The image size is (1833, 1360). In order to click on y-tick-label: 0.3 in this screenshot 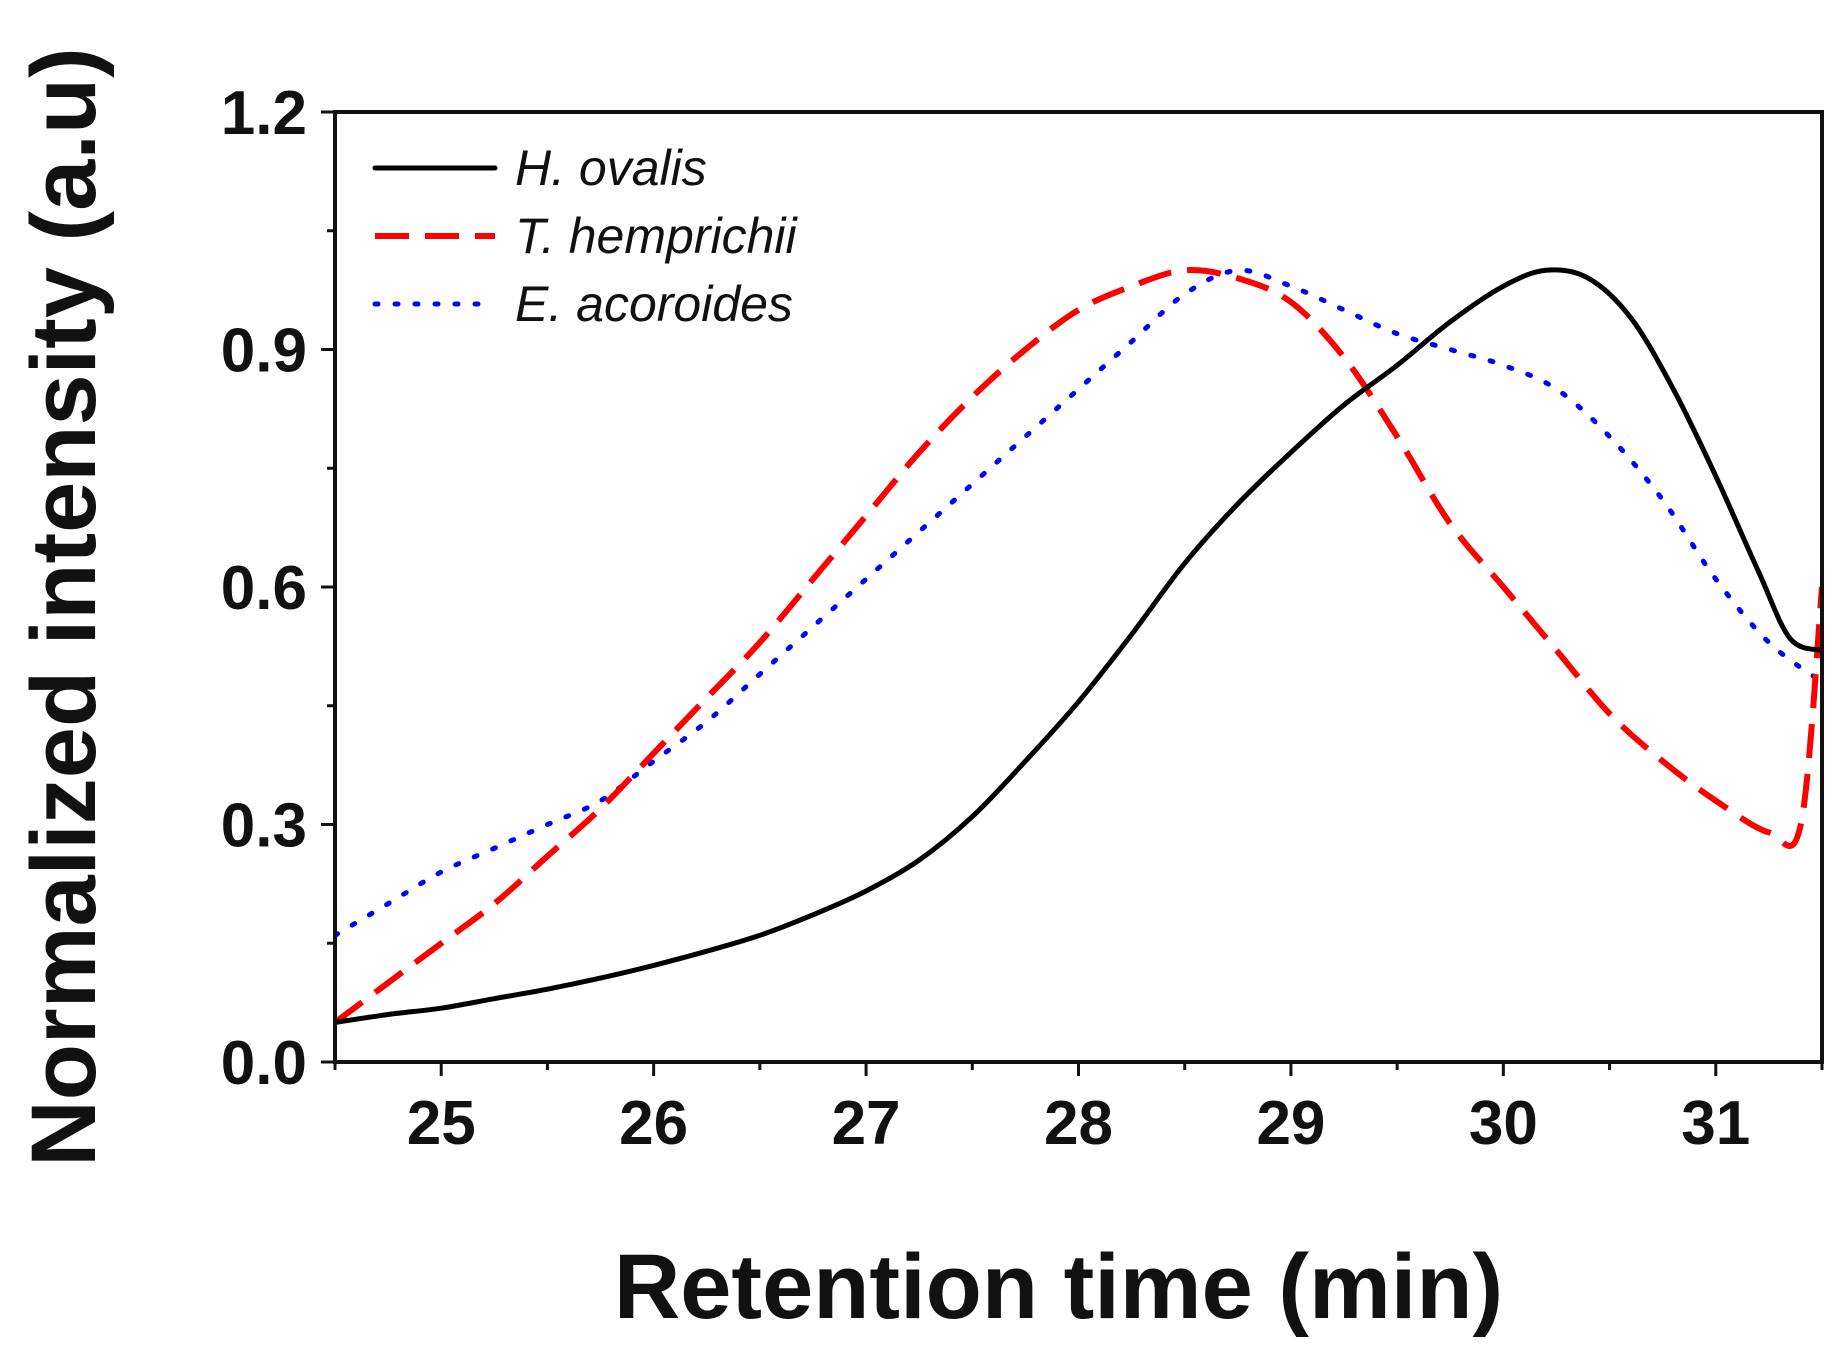, I will do `click(264, 826)`.